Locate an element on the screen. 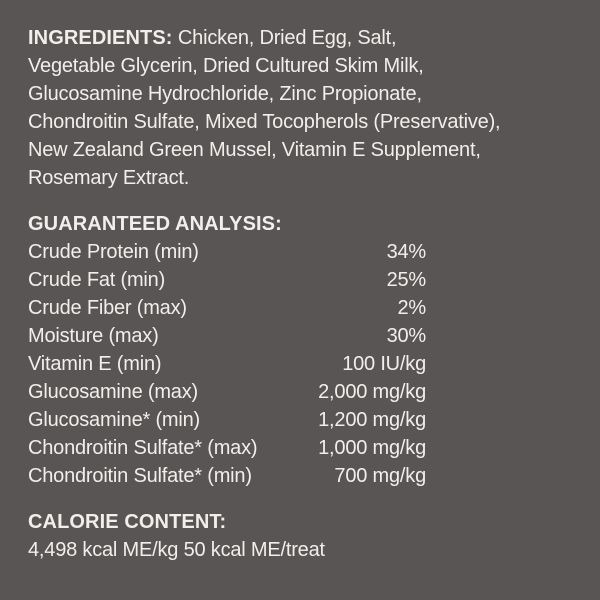  analysis-value: 700 mg/kg is located at coordinates (380, 476).